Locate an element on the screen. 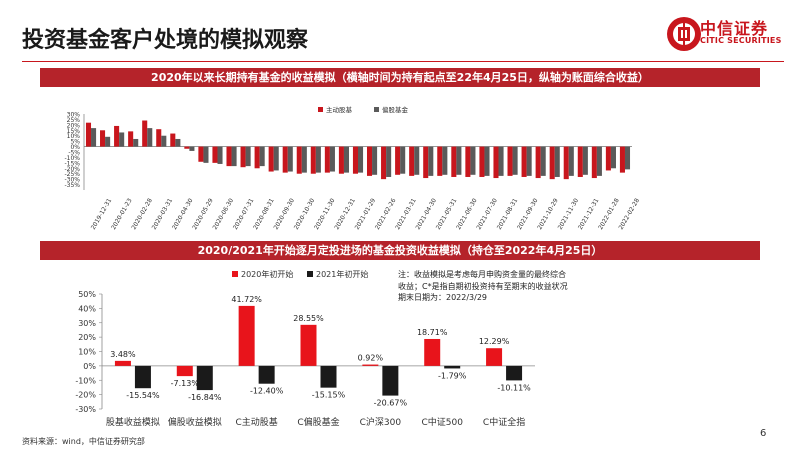  chart2-y-tick: -10% is located at coordinates (85, 380).